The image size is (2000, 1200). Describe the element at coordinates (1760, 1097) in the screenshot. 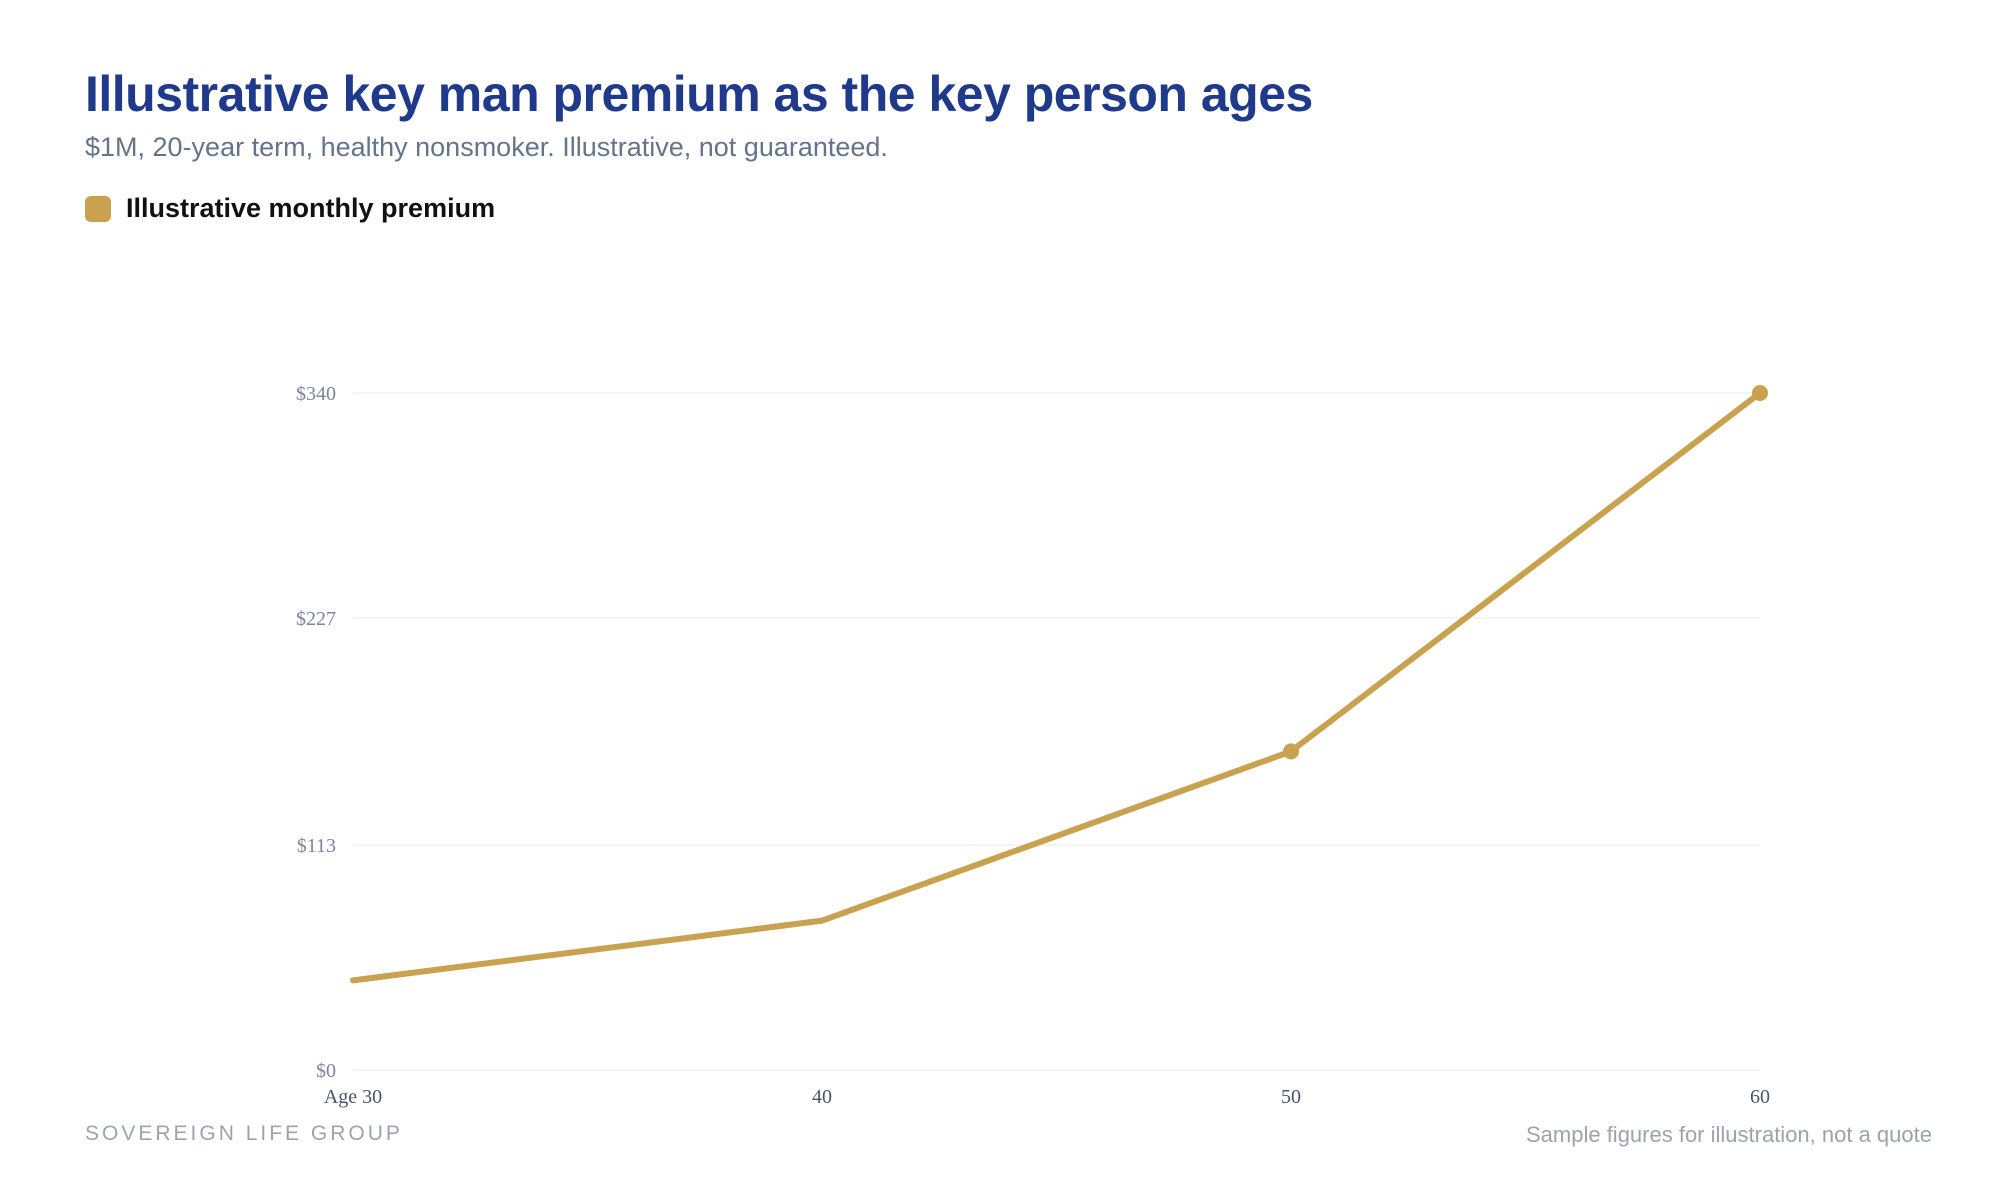

I see `x-tick-label: 60` at that location.